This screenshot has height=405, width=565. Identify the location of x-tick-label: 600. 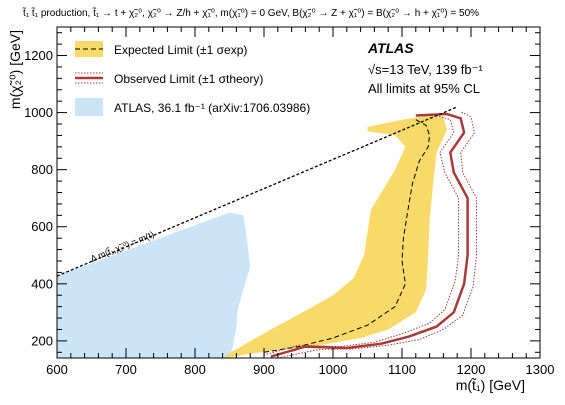
(57, 369).